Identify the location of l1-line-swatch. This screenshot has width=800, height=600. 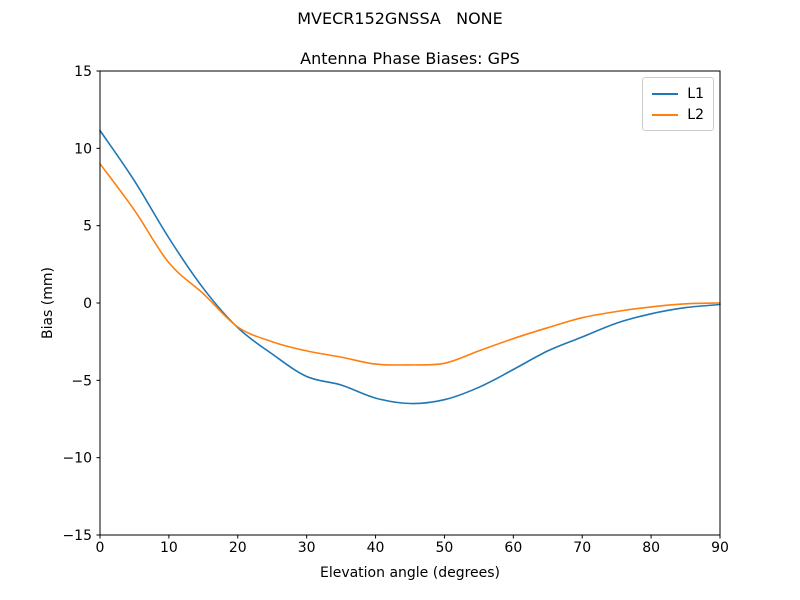
(665, 93).